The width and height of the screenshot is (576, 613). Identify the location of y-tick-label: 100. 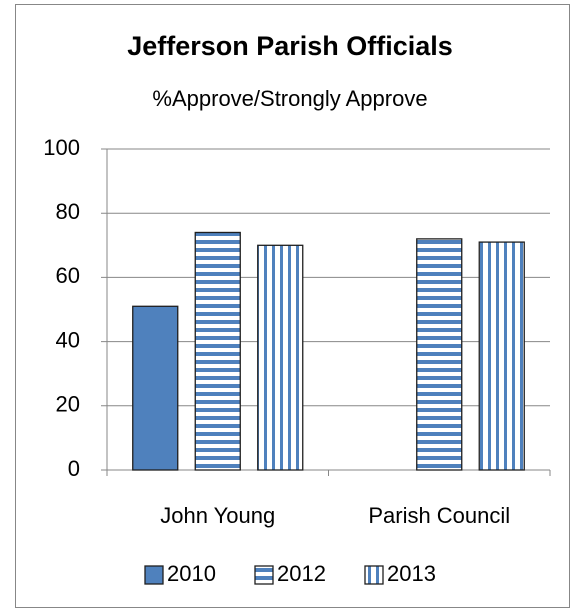
(61, 147).